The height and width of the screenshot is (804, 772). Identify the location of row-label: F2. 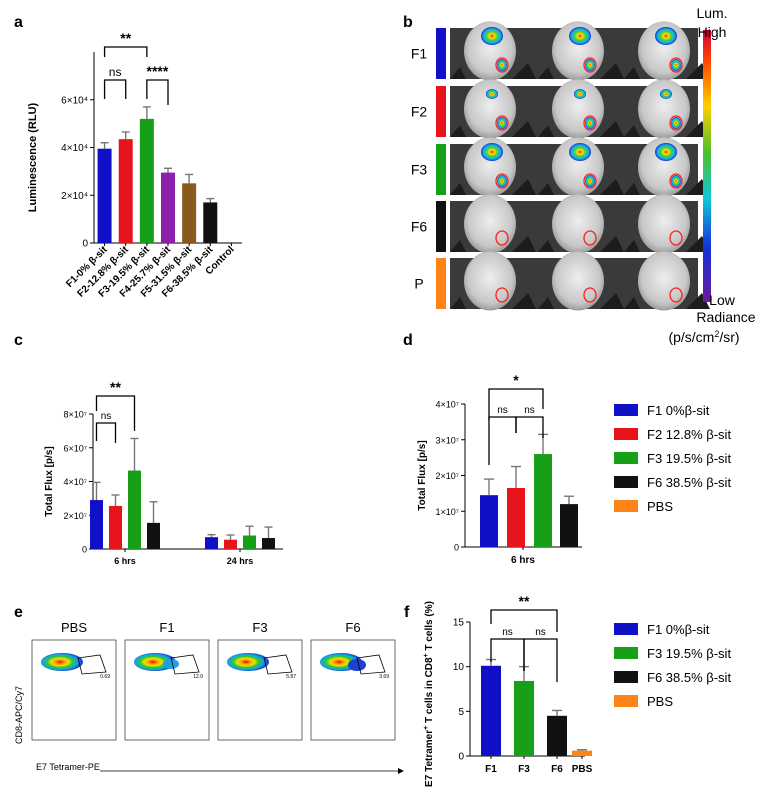
(419, 112).